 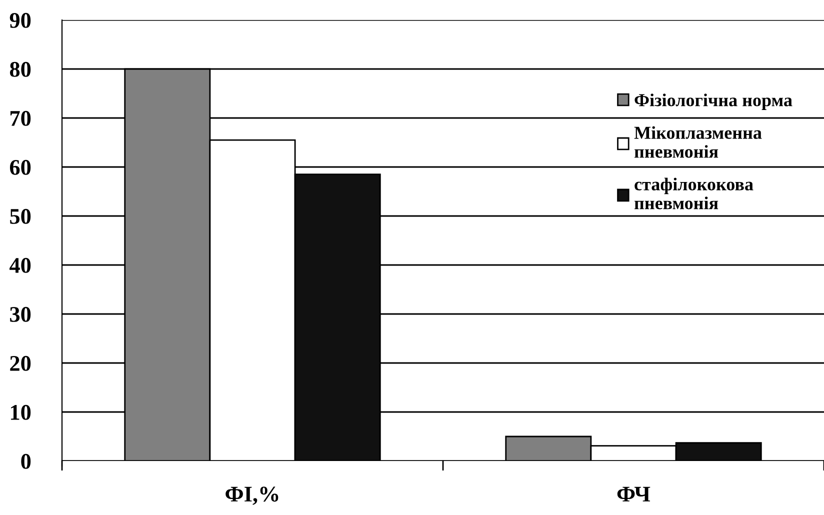 What do you see at coordinates (252, 495) in the screenshot?
I see `x-tick-label: ФІ,%` at bounding box center [252, 495].